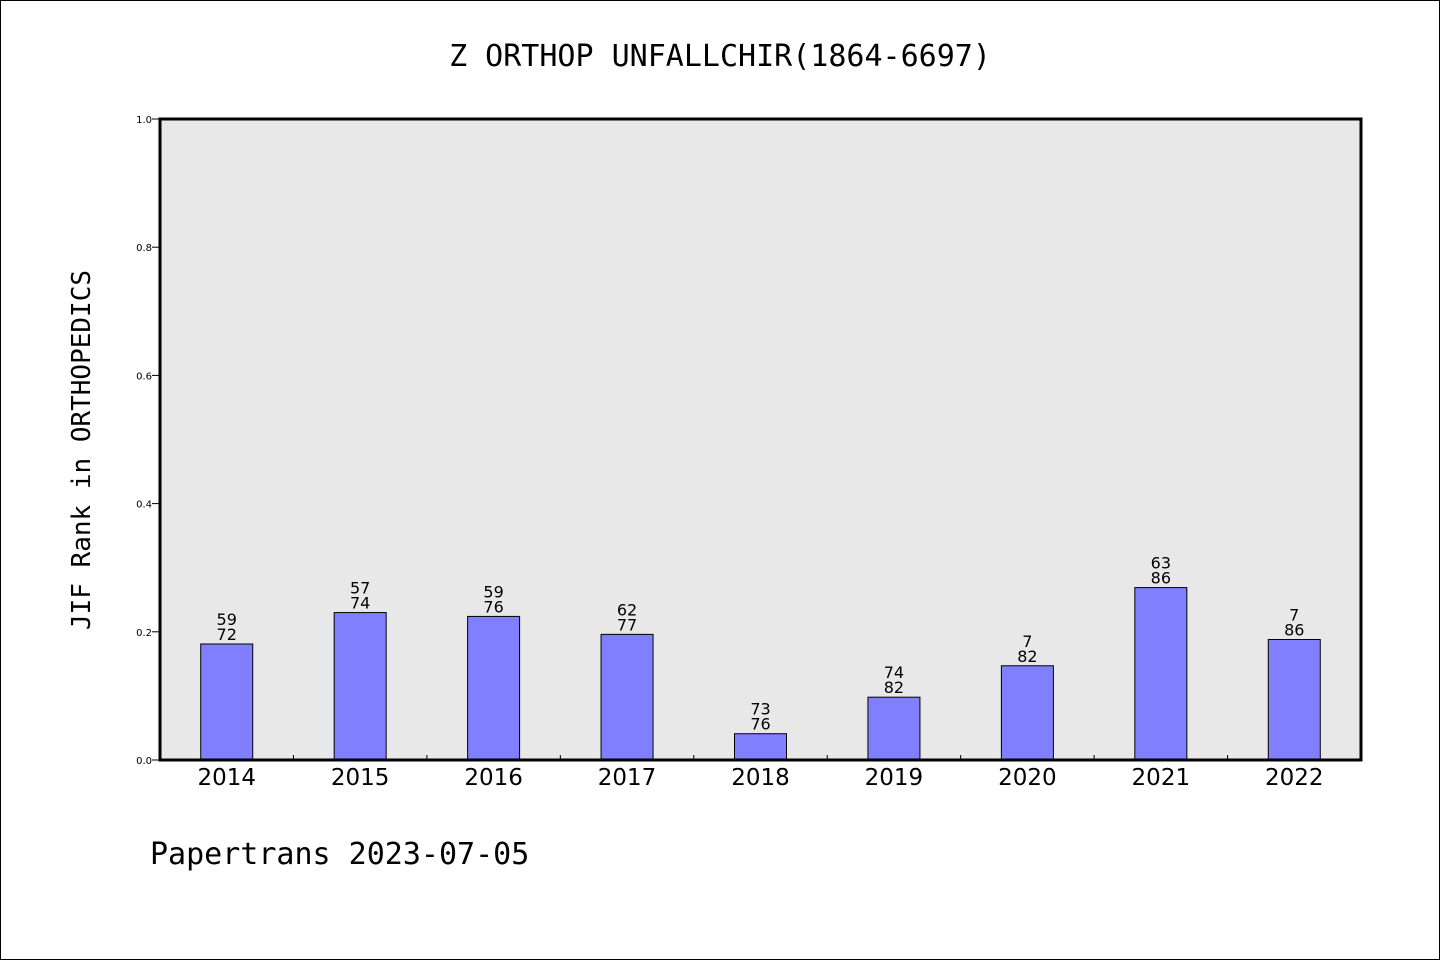  Describe the element at coordinates (493, 778) in the screenshot. I see `x-tick-label: 2016` at that location.